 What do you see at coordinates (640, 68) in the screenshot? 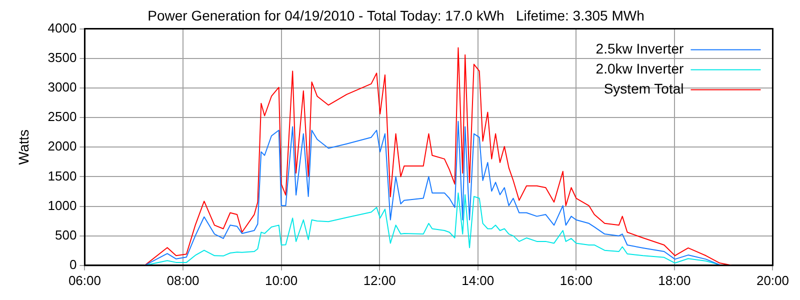
I see `legend-label: 2.0kw Inverter` at bounding box center [640, 68].